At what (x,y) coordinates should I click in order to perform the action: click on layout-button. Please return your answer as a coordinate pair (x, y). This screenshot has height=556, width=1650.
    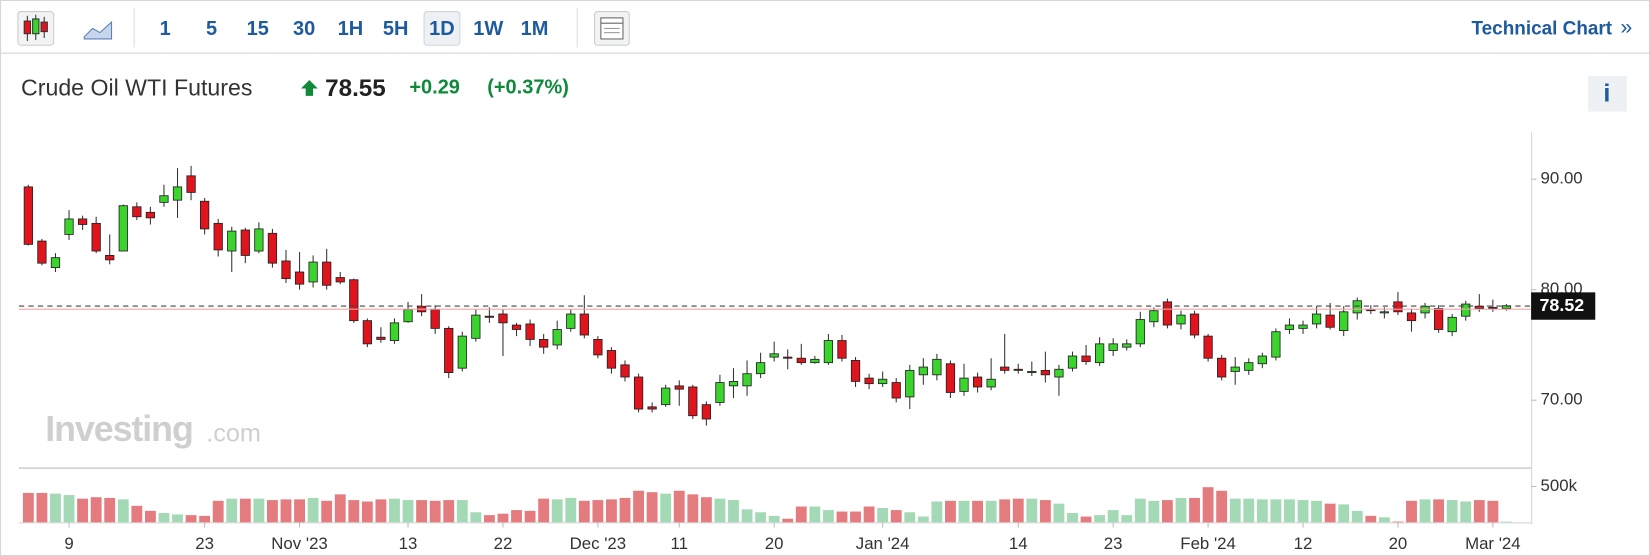
    Looking at the image, I should click on (612, 28).